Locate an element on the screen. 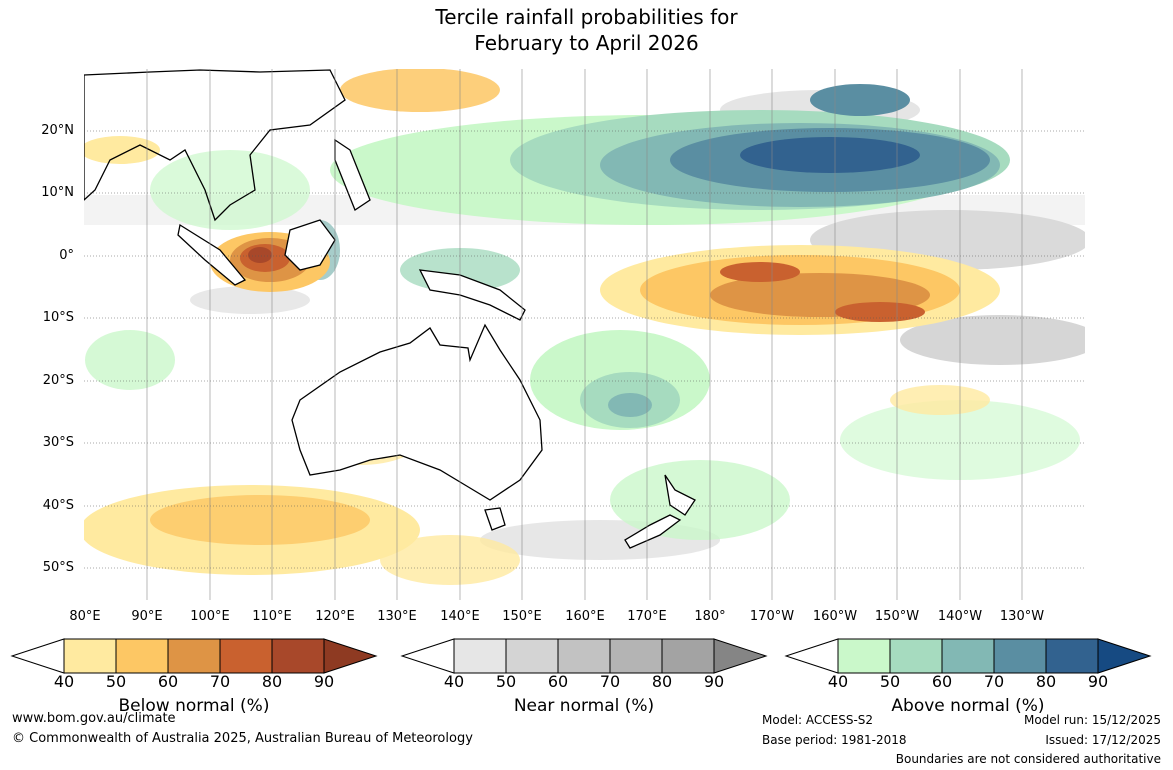 The image size is (1173, 770). nz-south-outline is located at coordinates (653, 531).